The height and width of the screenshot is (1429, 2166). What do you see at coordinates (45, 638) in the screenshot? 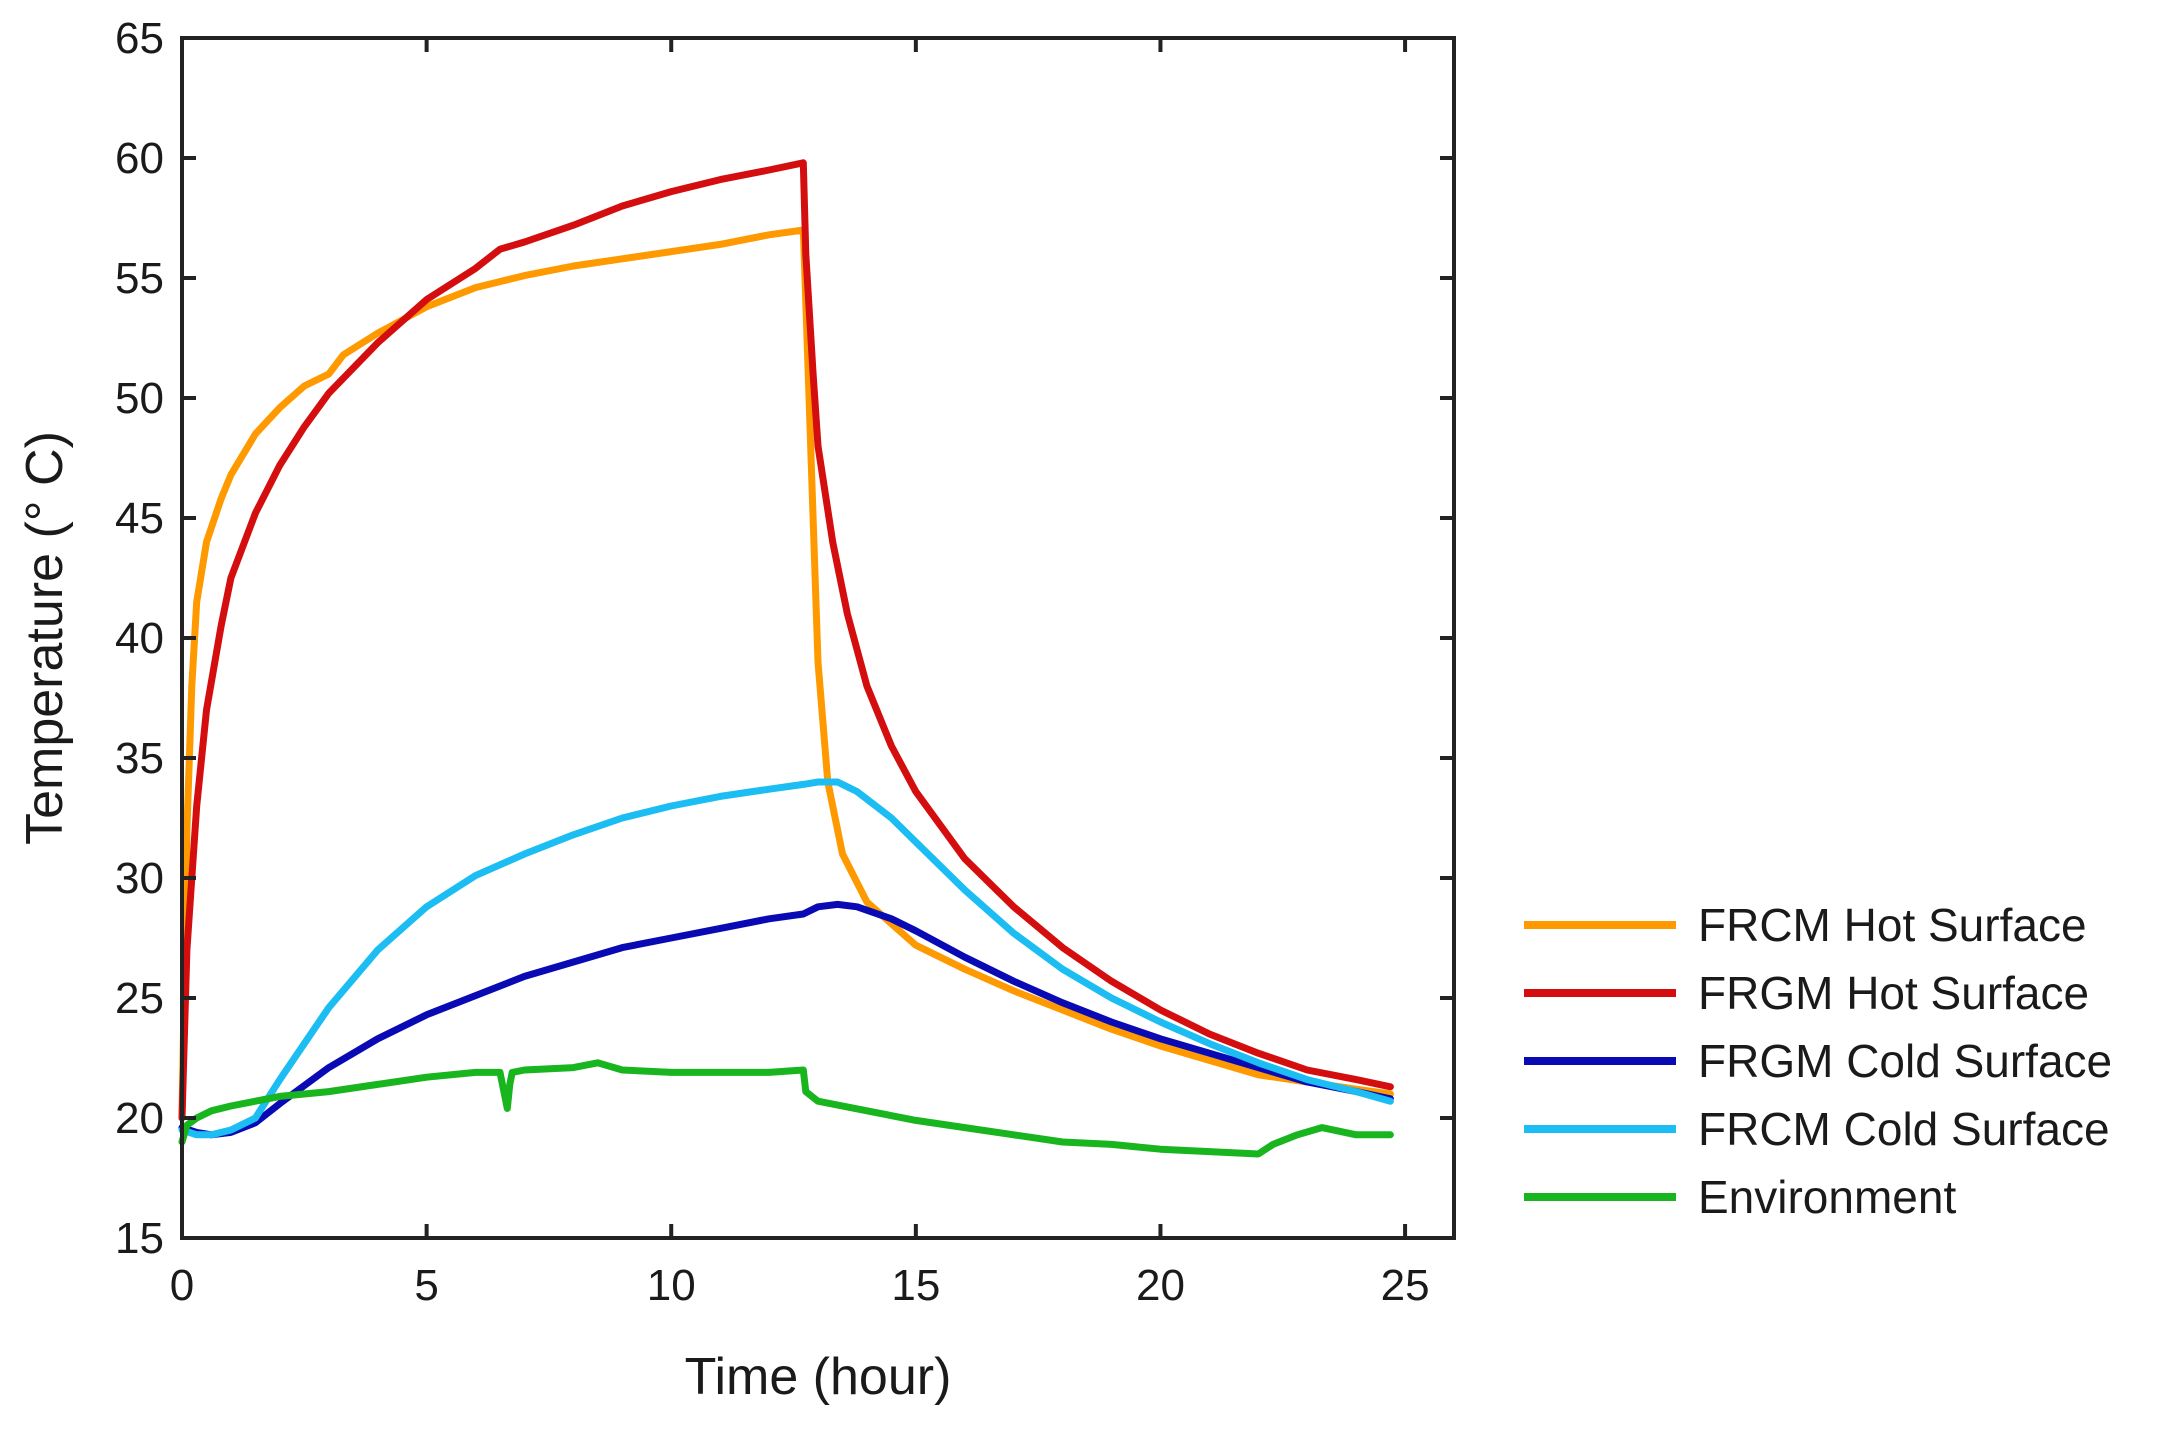
I see `y-axis-title: Temperature (° C)` at bounding box center [45, 638].